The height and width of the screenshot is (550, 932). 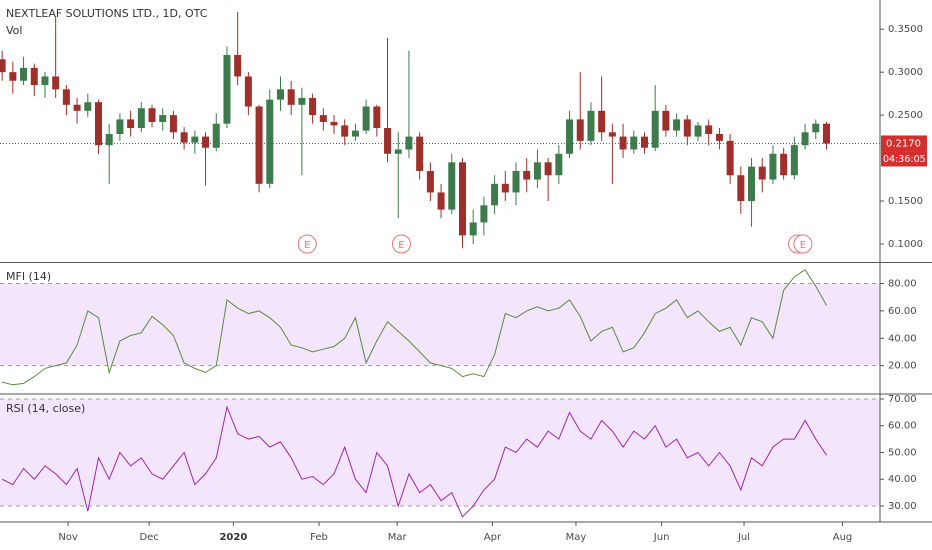 What do you see at coordinates (14, 30) in the screenshot?
I see `volume-label: Vol` at bounding box center [14, 30].